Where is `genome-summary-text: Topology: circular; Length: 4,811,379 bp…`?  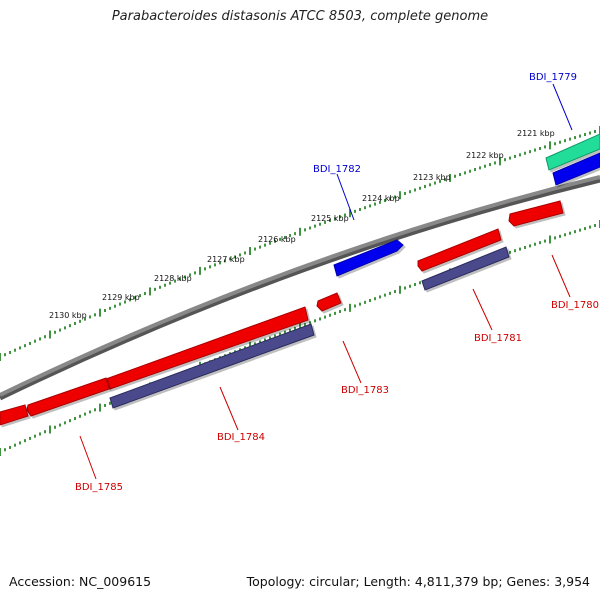
genome-summary-text: Topology: circular; Length: 4,811,379 bp… is located at coordinates (418, 581).